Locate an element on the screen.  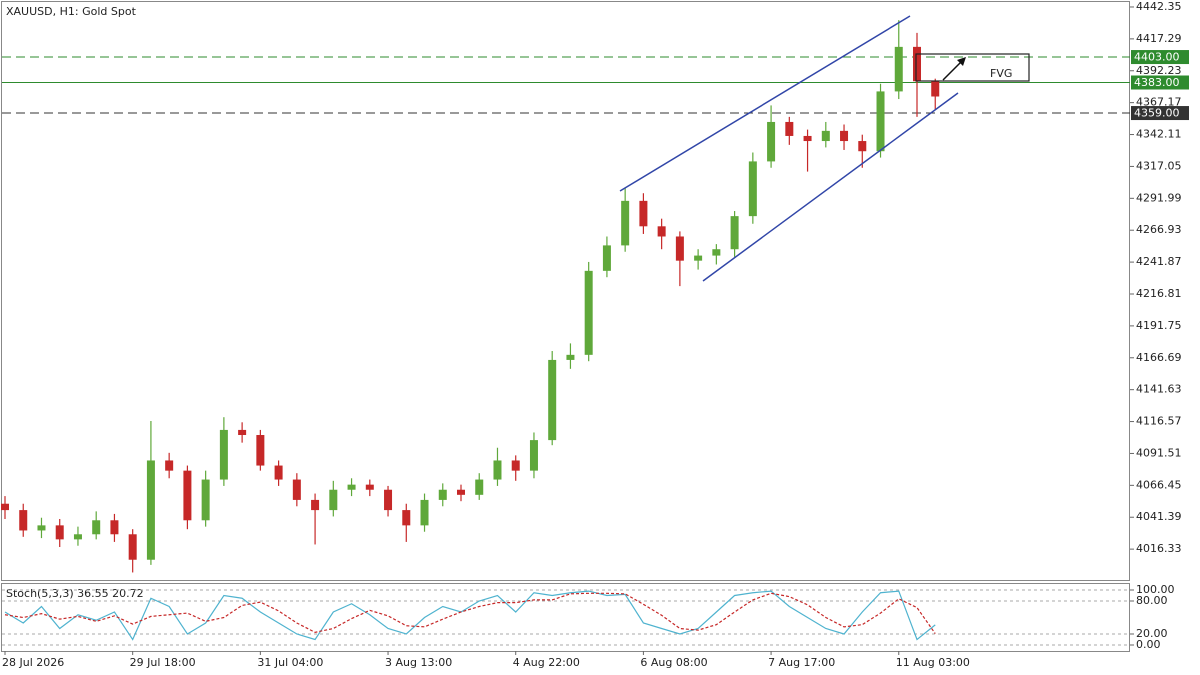
k-last: 36.55 is located at coordinates (93, 593).